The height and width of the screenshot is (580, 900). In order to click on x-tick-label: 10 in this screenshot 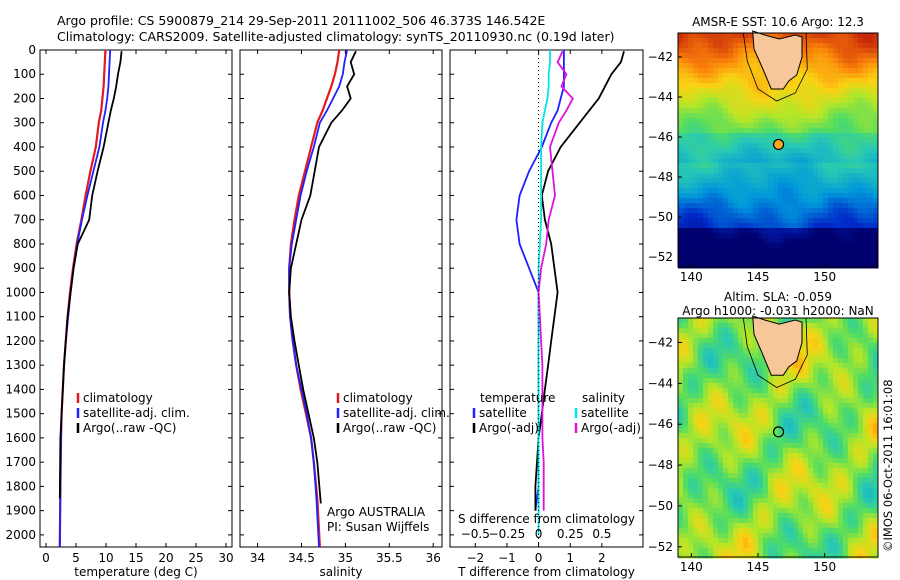, I will do `click(105, 558)`.